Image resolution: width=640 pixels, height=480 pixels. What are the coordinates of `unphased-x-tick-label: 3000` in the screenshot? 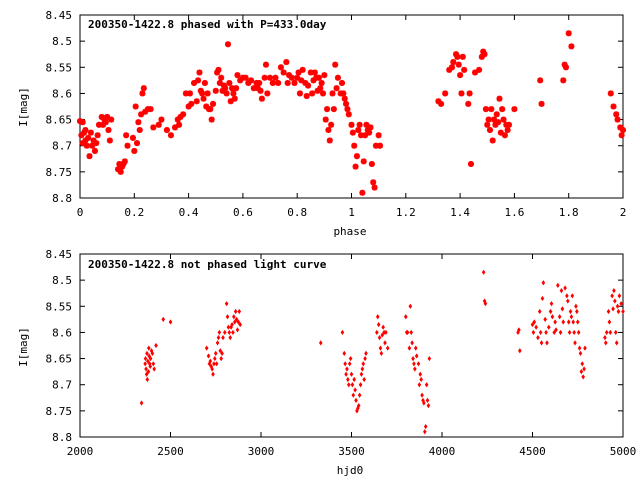 It's located at (261, 451).